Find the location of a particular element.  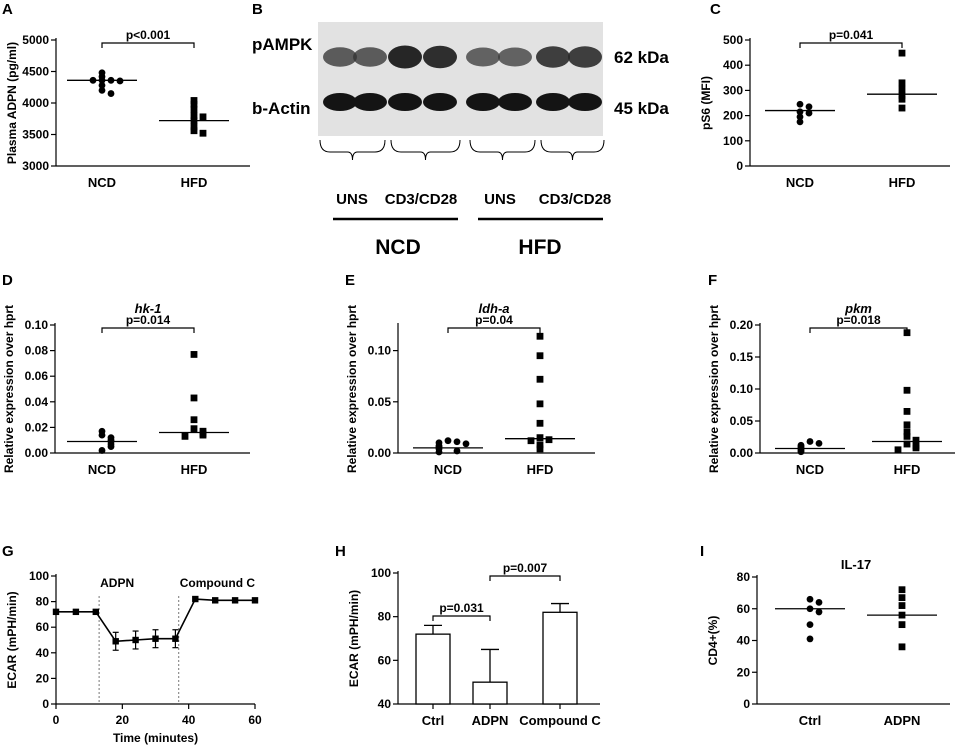

chart-title: hk-1 is located at coordinates (148, 308).